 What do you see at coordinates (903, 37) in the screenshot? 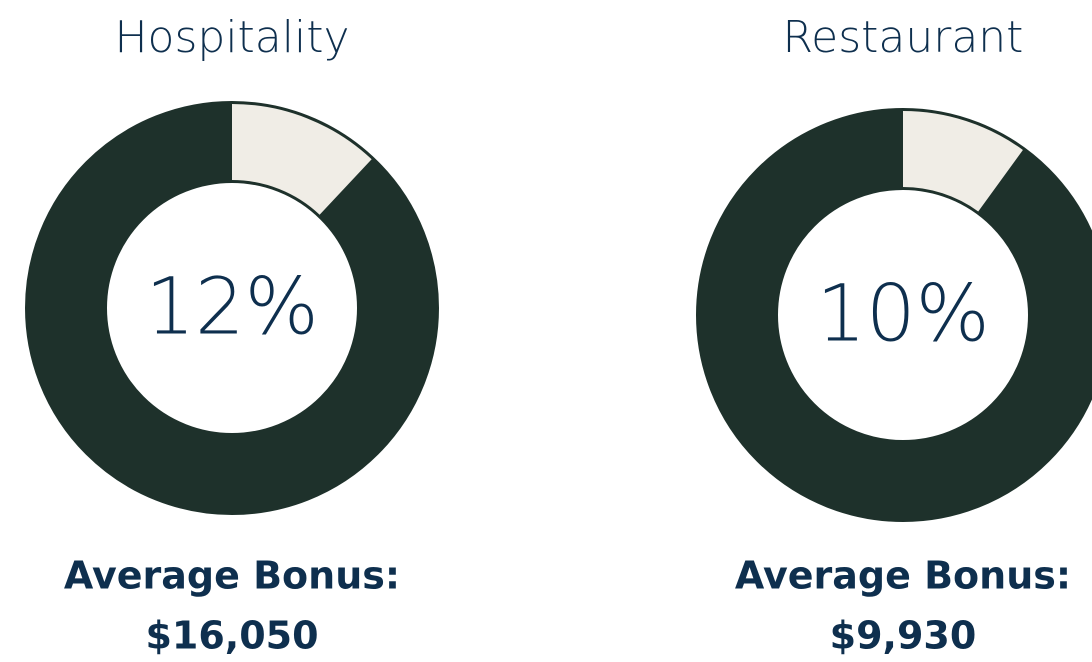
I see `chart-title: Restaurant` at bounding box center [903, 37].